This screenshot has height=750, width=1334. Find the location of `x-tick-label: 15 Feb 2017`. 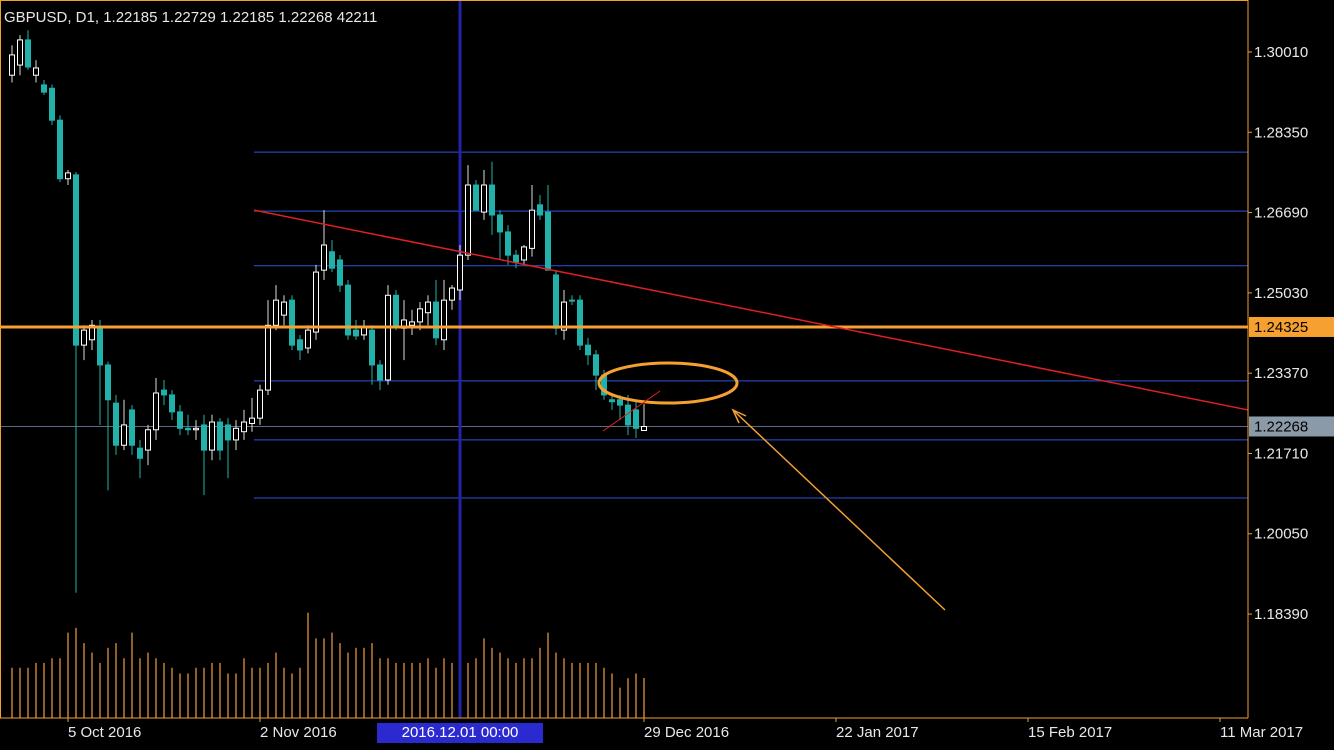

x-tick-label: 15 Feb 2017 is located at coordinates (1070, 732).